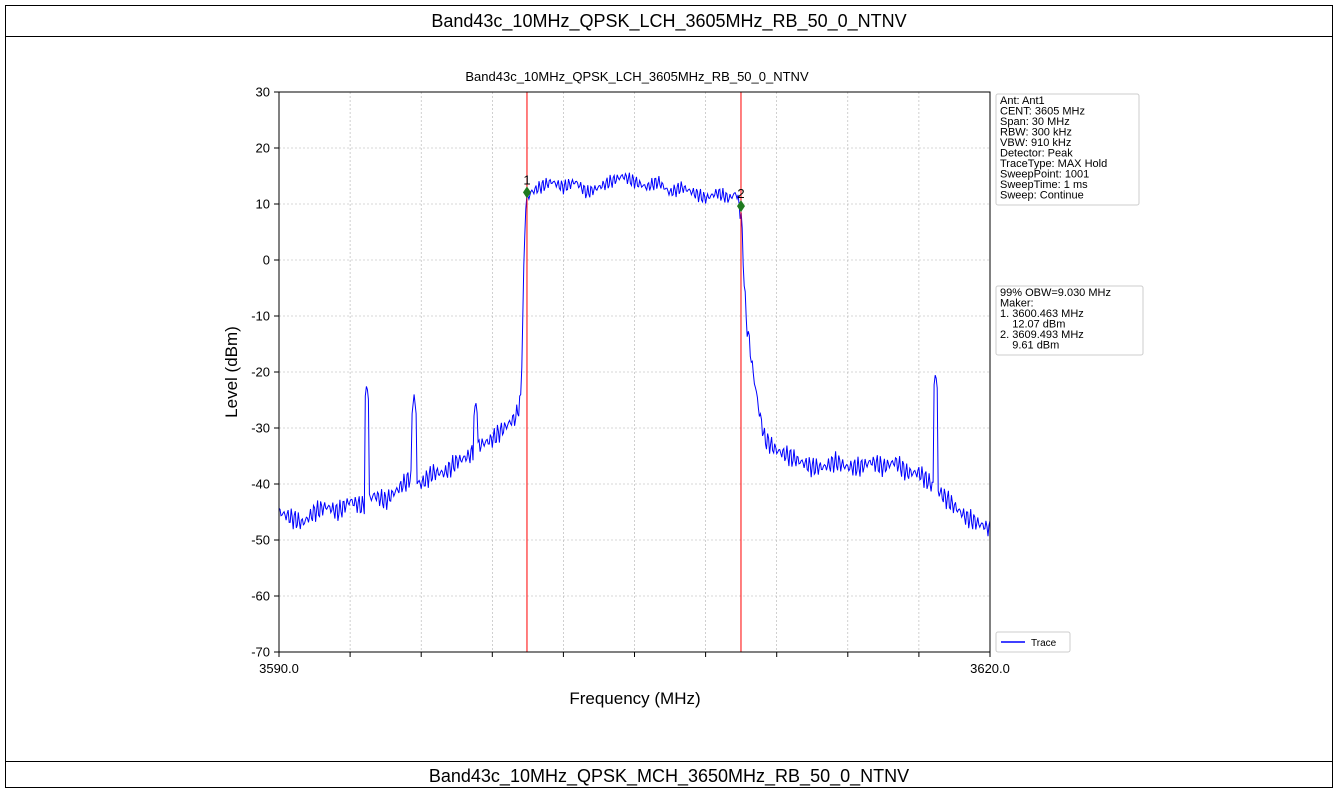 This screenshot has width=1338, height=790. What do you see at coordinates (1036, 154) in the screenshot?
I see `settings-info-box-line: Detector: Peak` at bounding box center [1036, 154].